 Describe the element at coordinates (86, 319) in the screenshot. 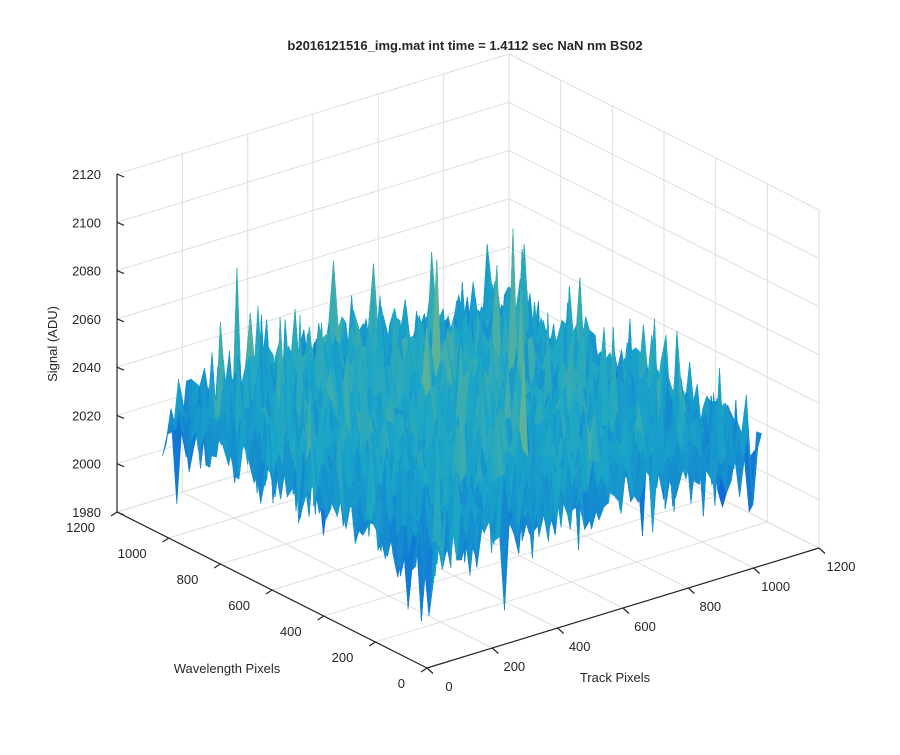

I see `z-tick-label: 2060` at that location.